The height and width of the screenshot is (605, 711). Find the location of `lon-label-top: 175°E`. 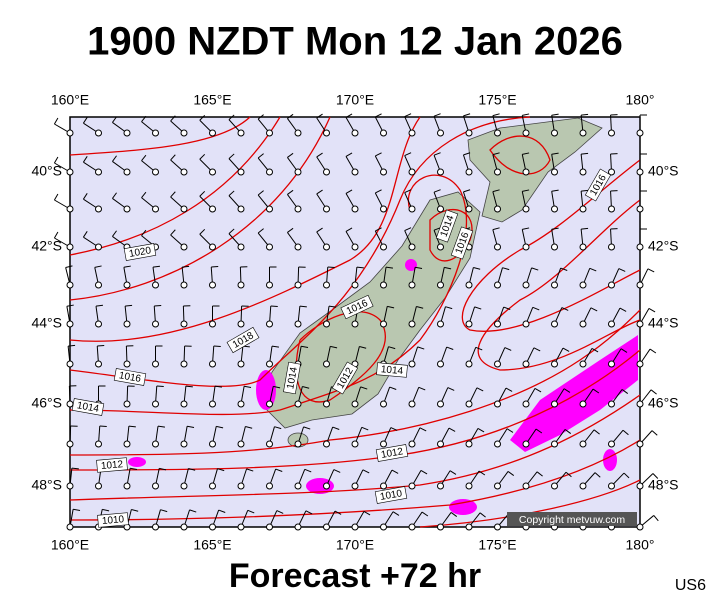

lon-label-top: 175°E is located at coordinates (497, 100).